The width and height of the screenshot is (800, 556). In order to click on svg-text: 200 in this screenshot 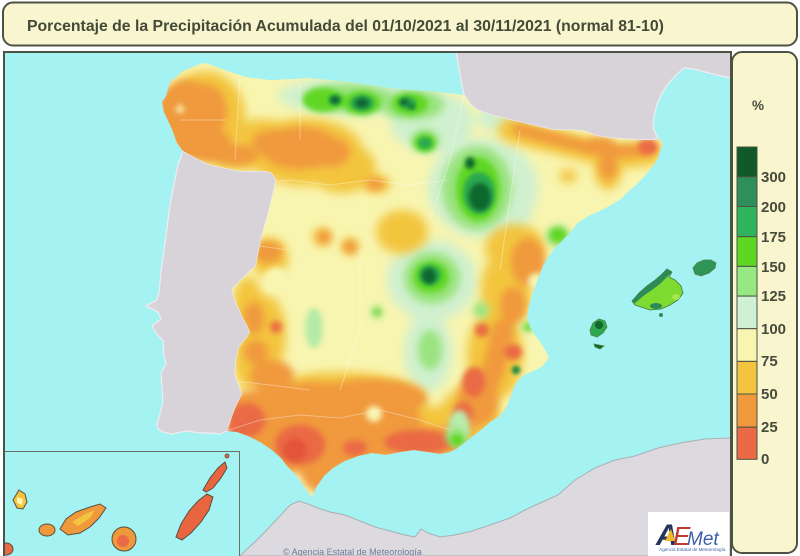, I will do `click(773, 207)`.